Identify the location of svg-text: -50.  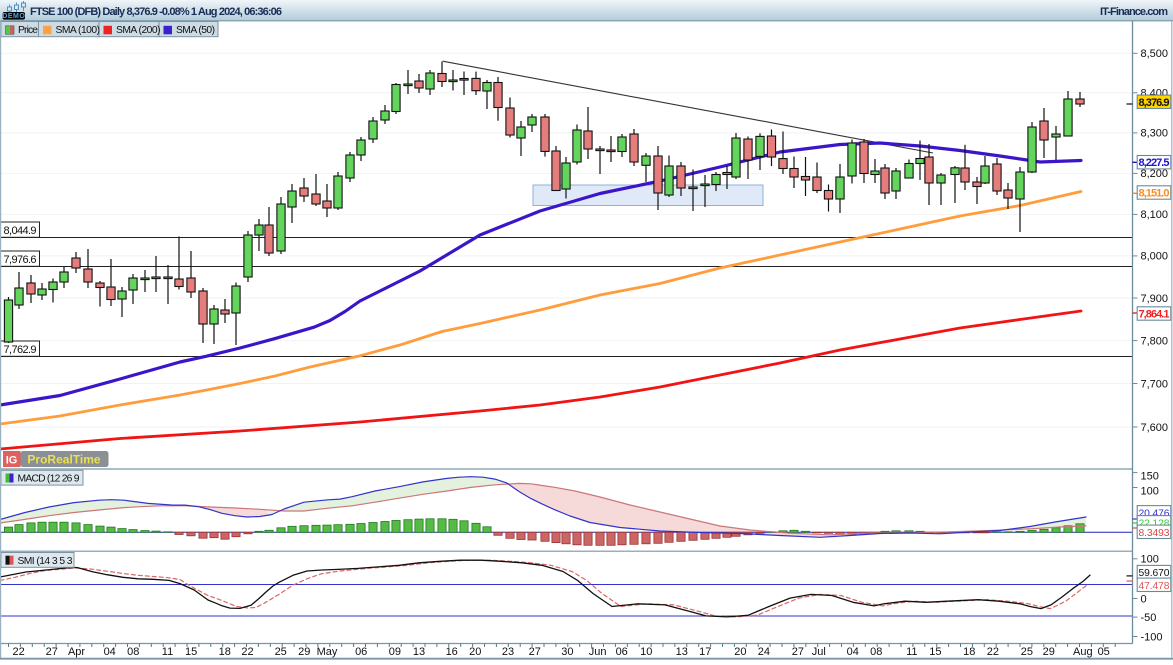
(1149, 618).